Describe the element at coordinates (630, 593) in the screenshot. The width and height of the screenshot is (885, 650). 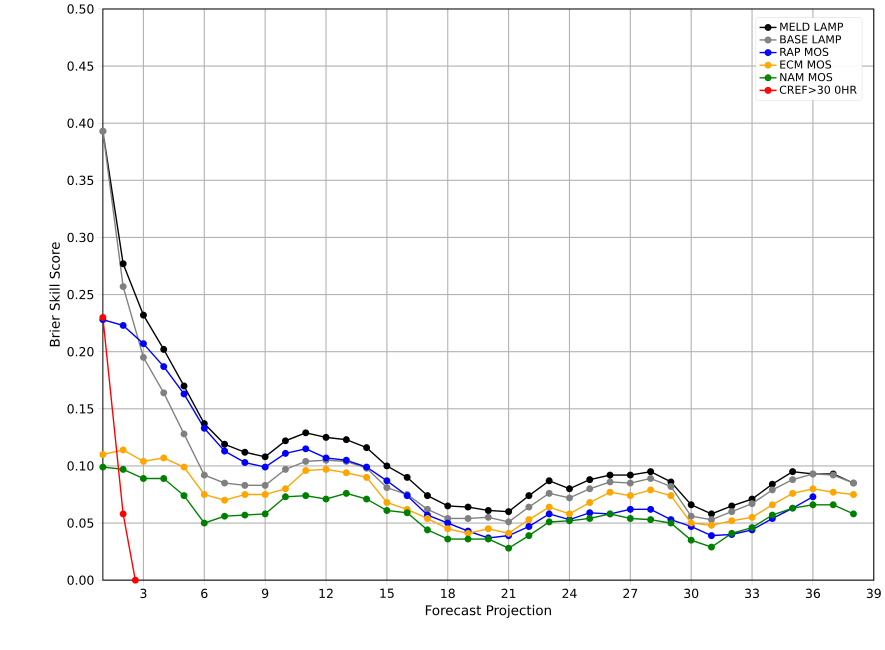
I see `x-tick-label: 27` at that location.